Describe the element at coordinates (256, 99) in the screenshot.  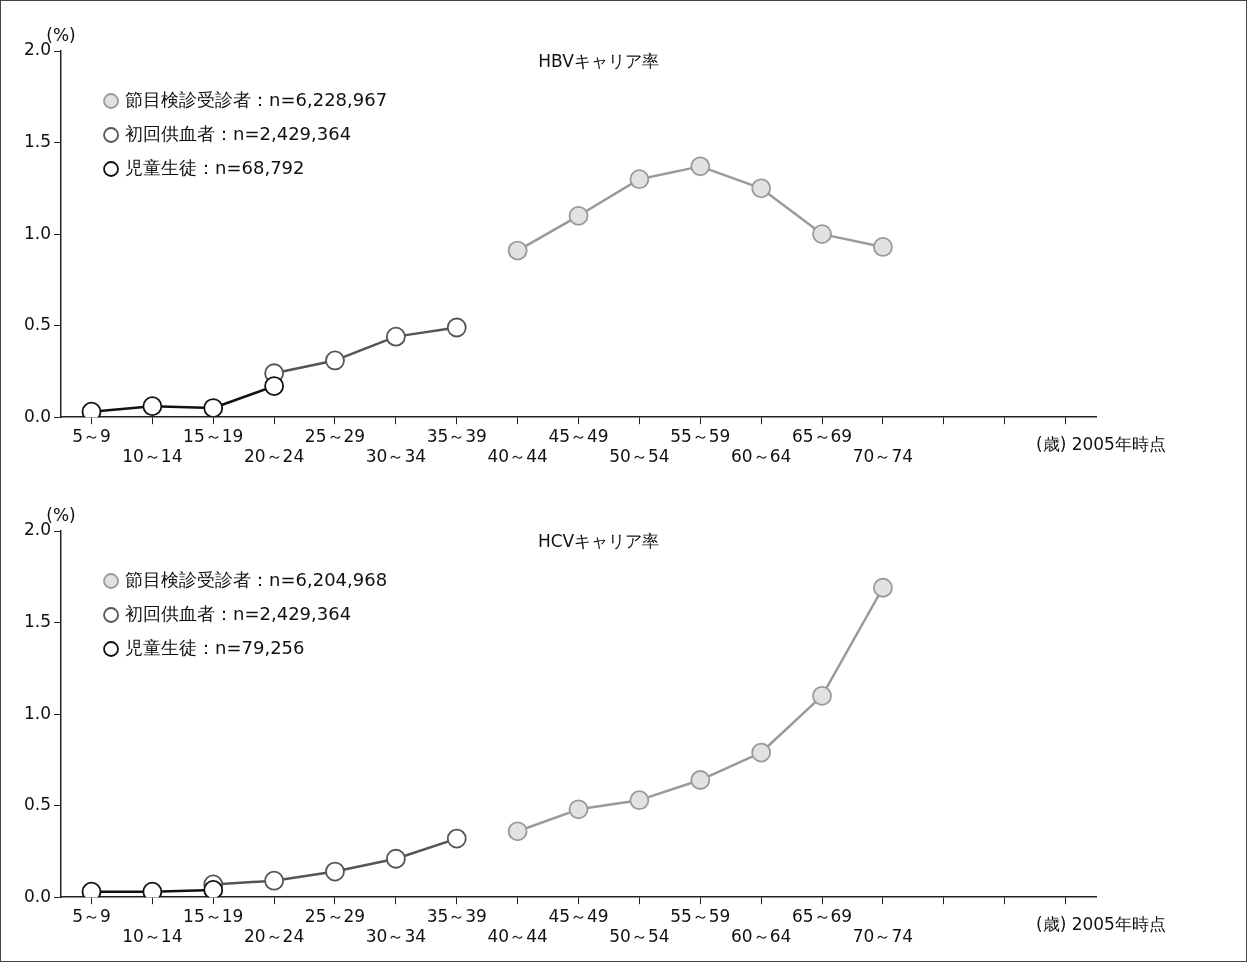
I see `legend-label: 節目検診受診者：n=6,228,967` at that location.